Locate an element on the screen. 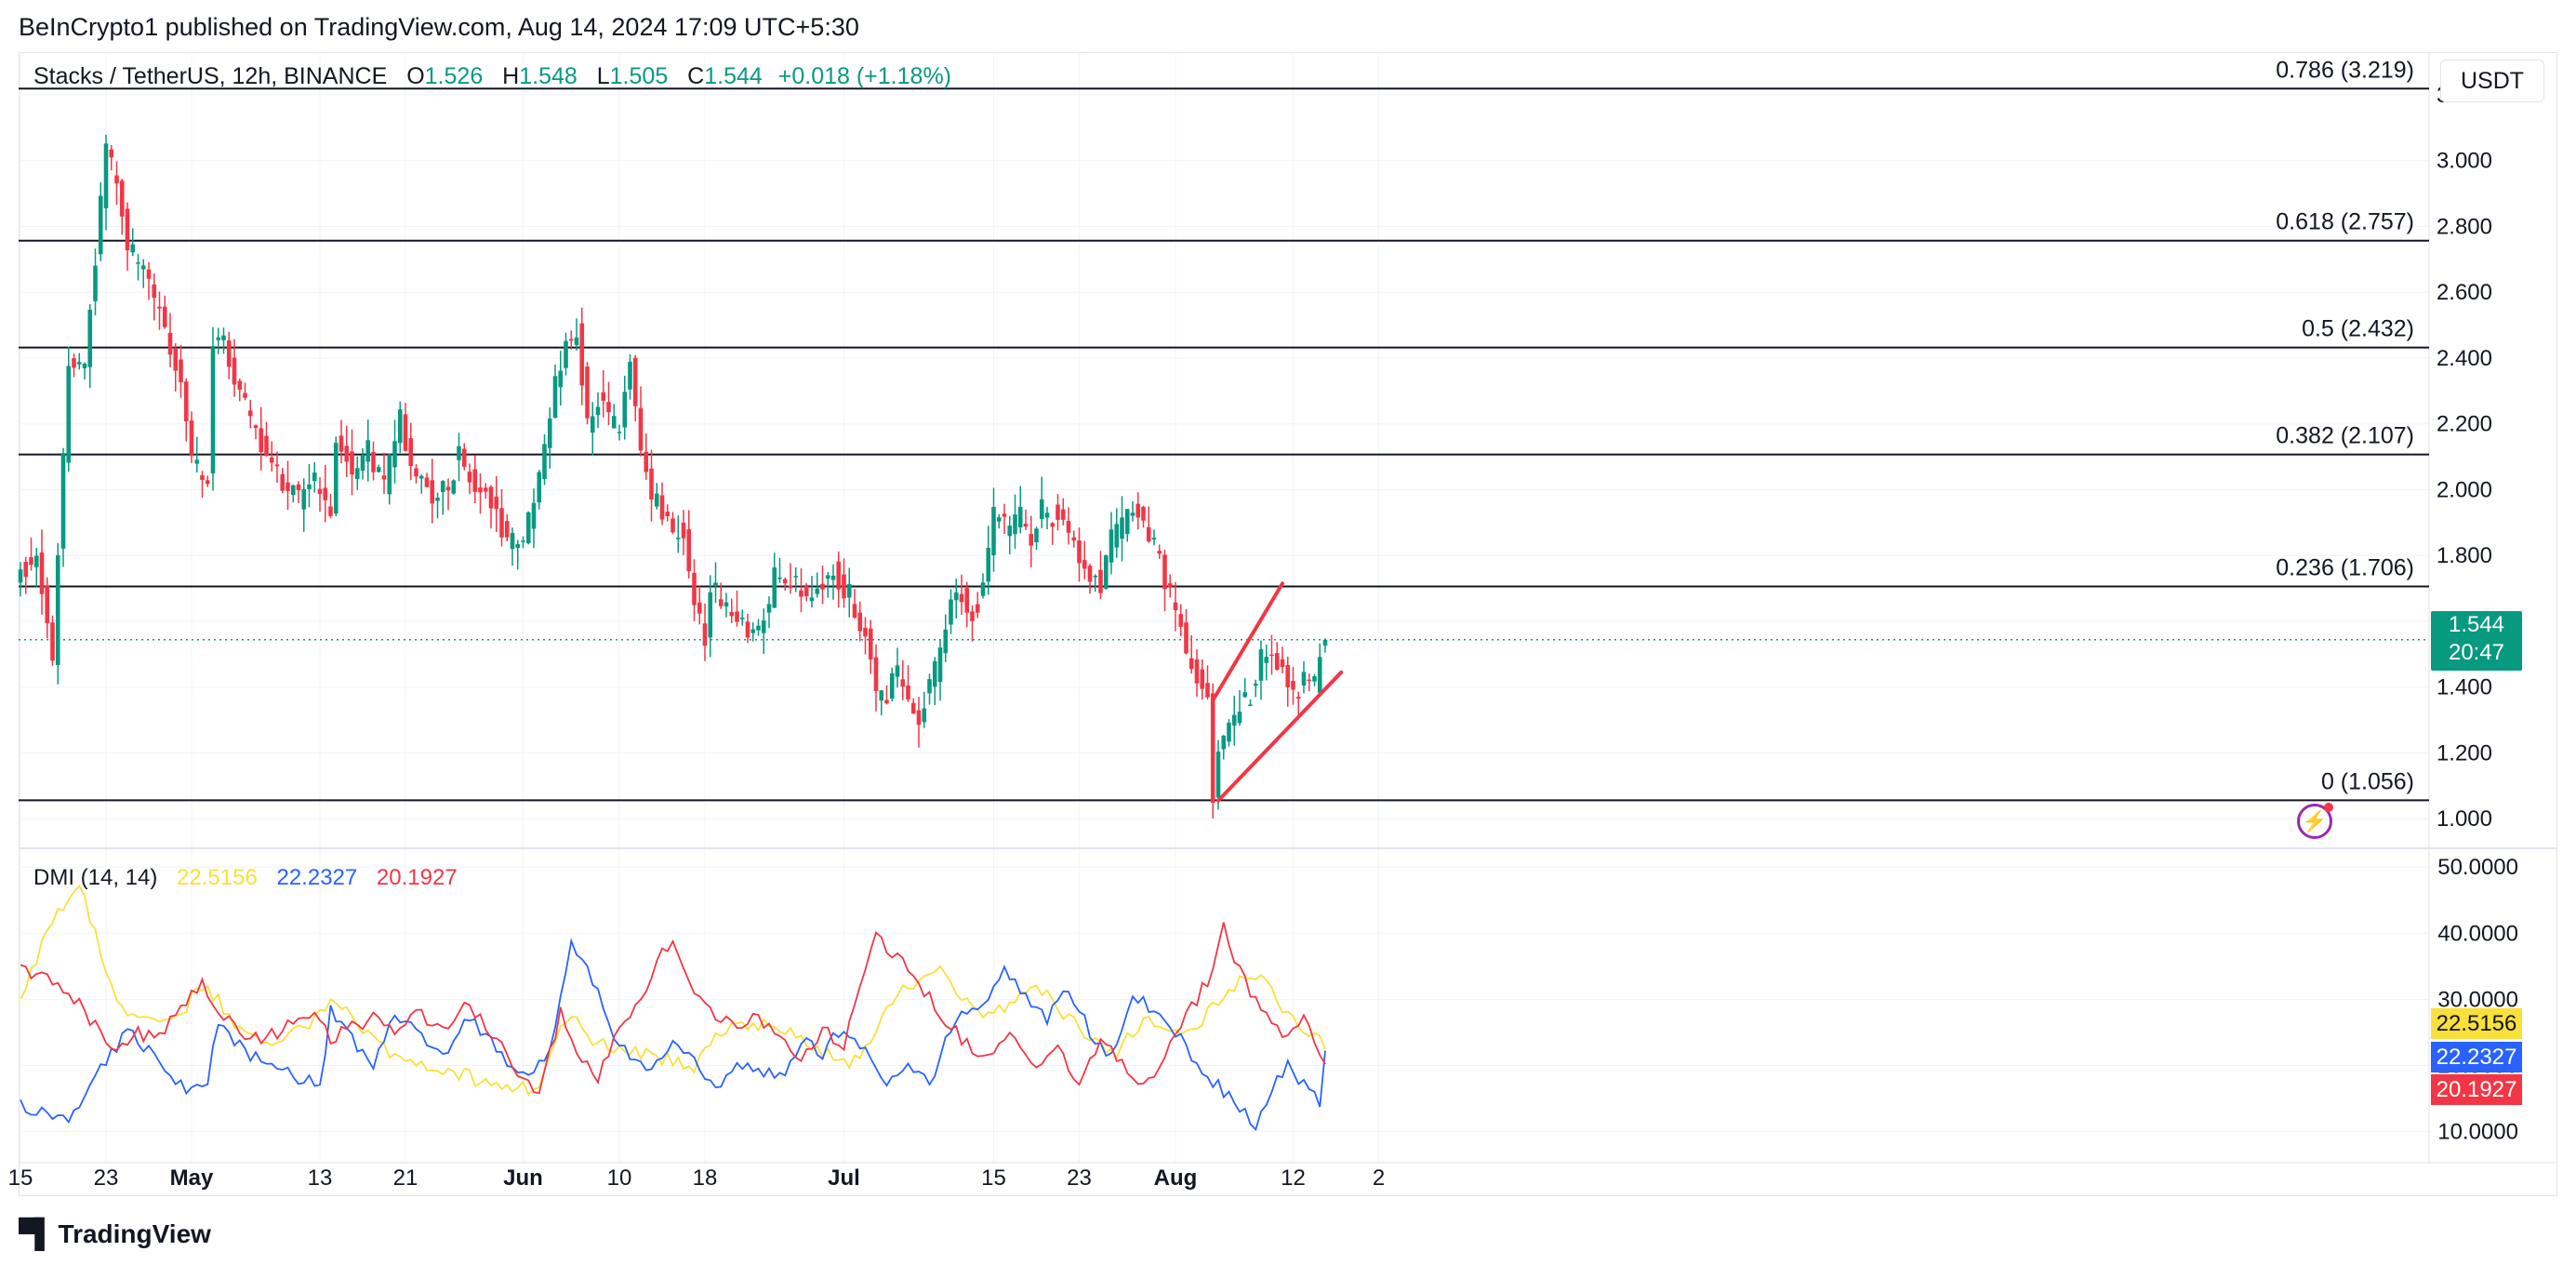  tradingview-brand: TradingView is located at coordinates (134, 1234).